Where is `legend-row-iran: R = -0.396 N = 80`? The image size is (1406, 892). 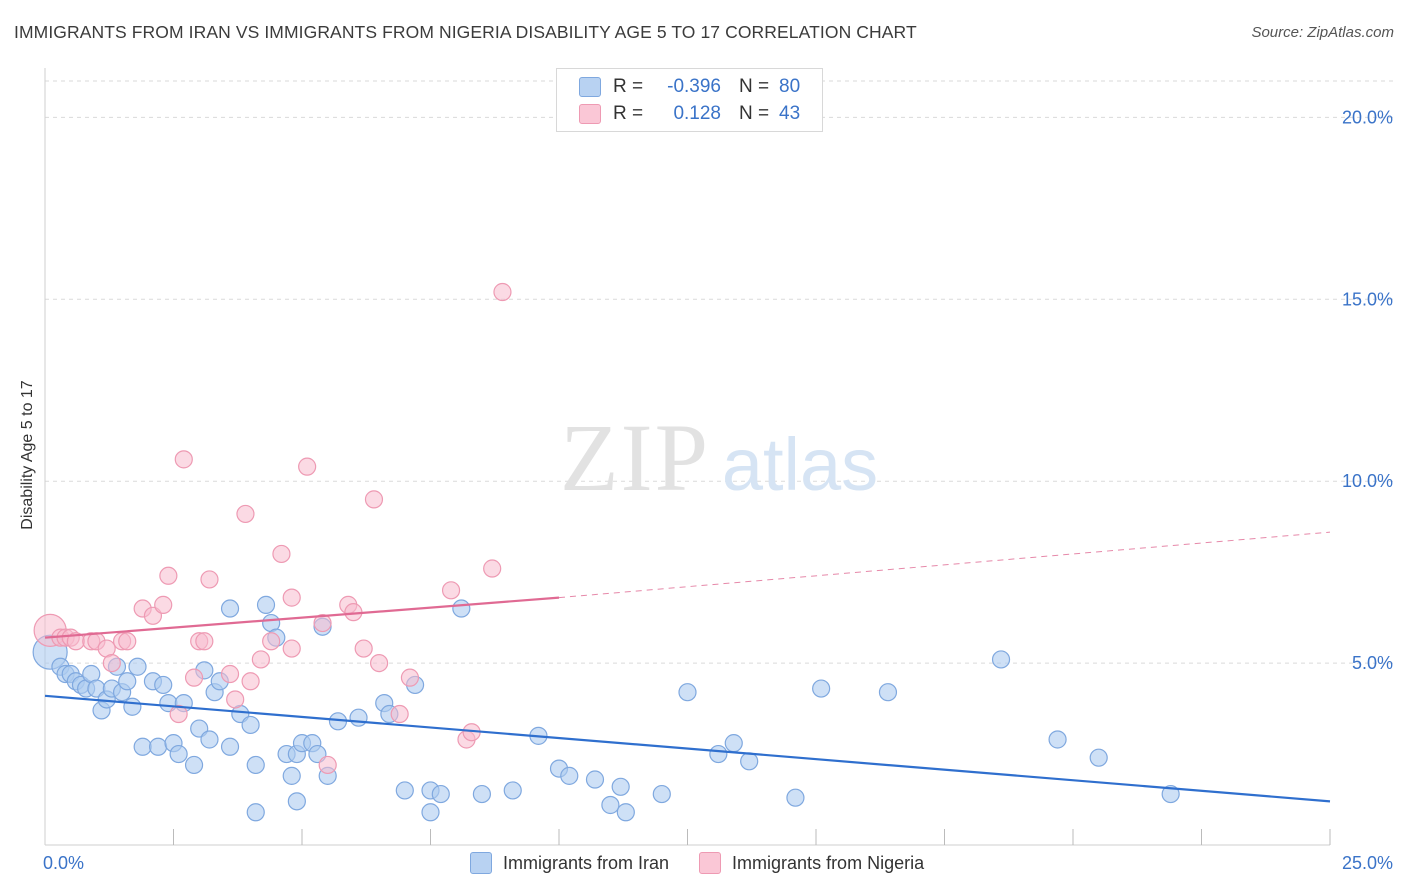 legend-row-iran: R = -0.396 N = 80 is located at coordinates (689, 87).